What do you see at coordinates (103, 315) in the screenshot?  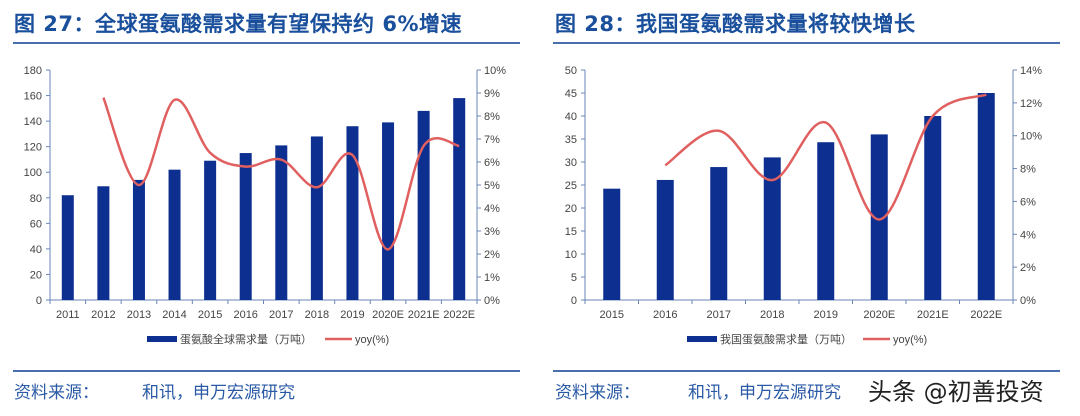 I see `x-tick-label: 2012` at bounding box center [103, 315].